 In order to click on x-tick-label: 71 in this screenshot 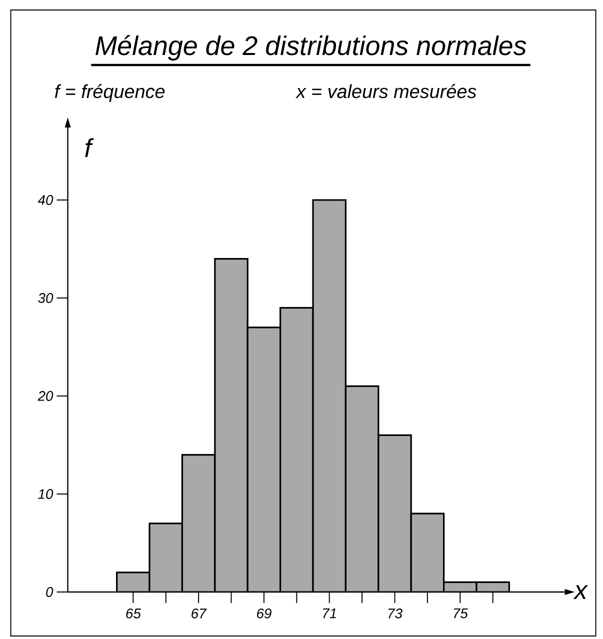, I will do `click(329, 613)`.